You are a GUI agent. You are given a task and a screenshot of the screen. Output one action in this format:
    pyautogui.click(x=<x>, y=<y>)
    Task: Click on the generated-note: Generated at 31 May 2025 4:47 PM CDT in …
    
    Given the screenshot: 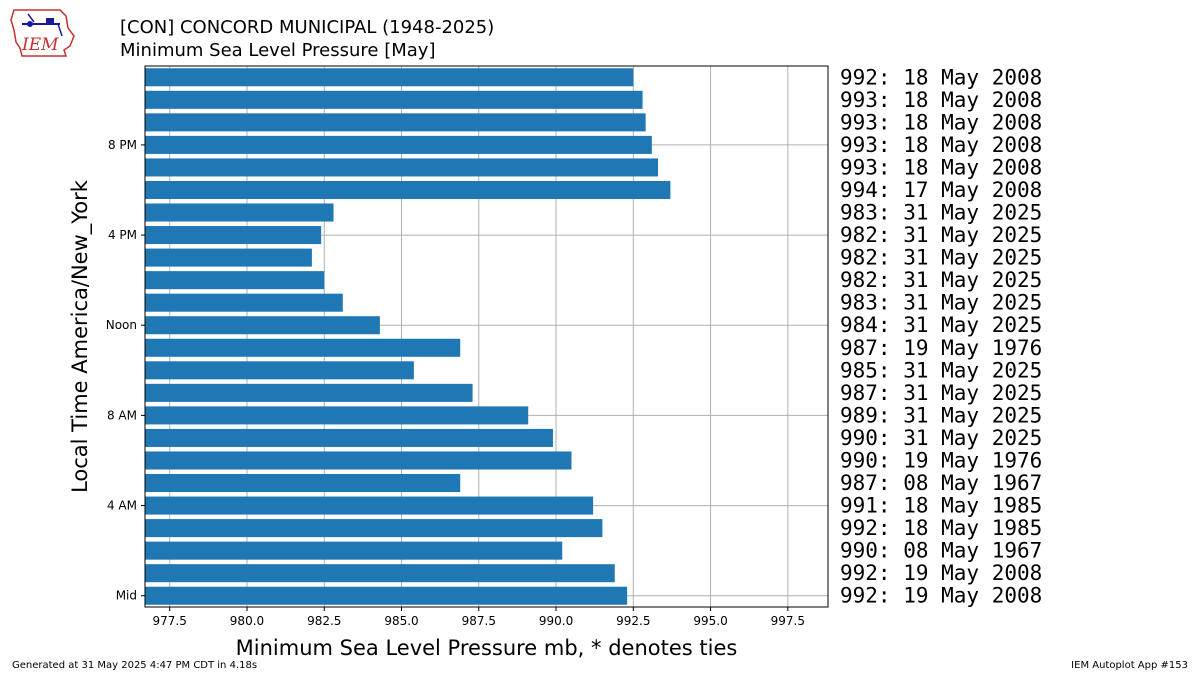 What is the action you would take?
    pyautogui.click(x=135, y=665)
    